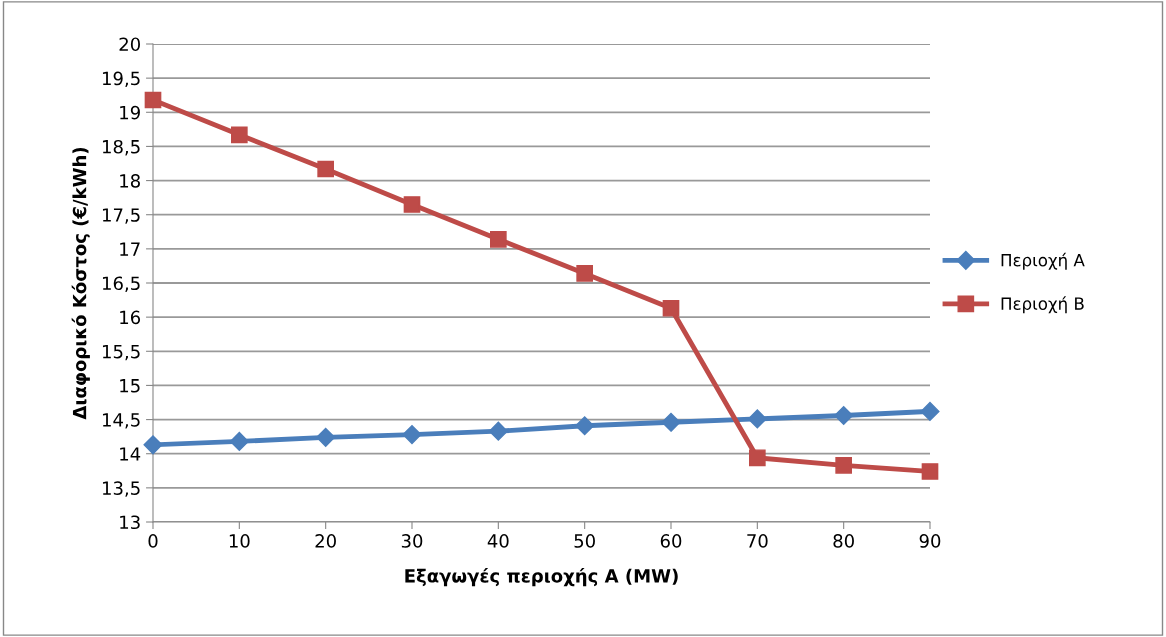 The width and height of the screenshot is (1166, 637). What do you see at coordinates (121, 421) in the screenshot?
I see `y-tick-label: 14,5` at bounding box center [121, 421].